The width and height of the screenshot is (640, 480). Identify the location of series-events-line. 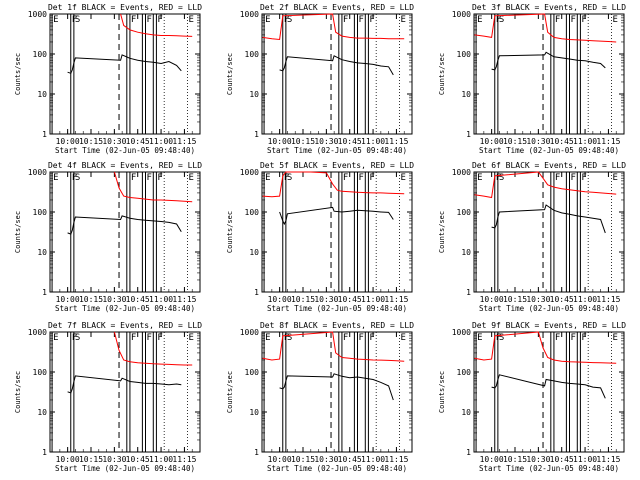
(548, 386).